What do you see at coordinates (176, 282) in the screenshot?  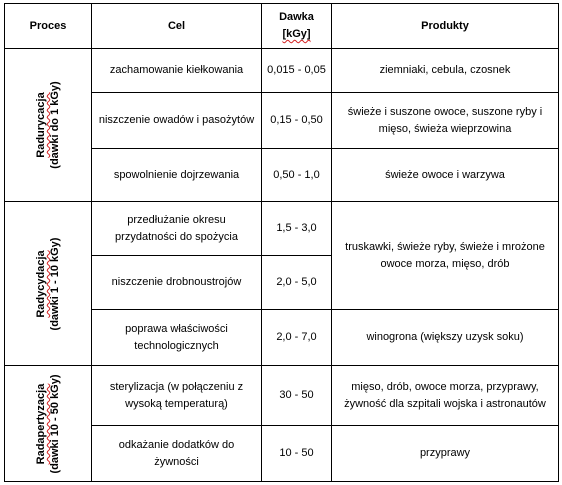 I see `cel-cell: niszczenie drobnoustrojów` at bounding box center [176, 282].